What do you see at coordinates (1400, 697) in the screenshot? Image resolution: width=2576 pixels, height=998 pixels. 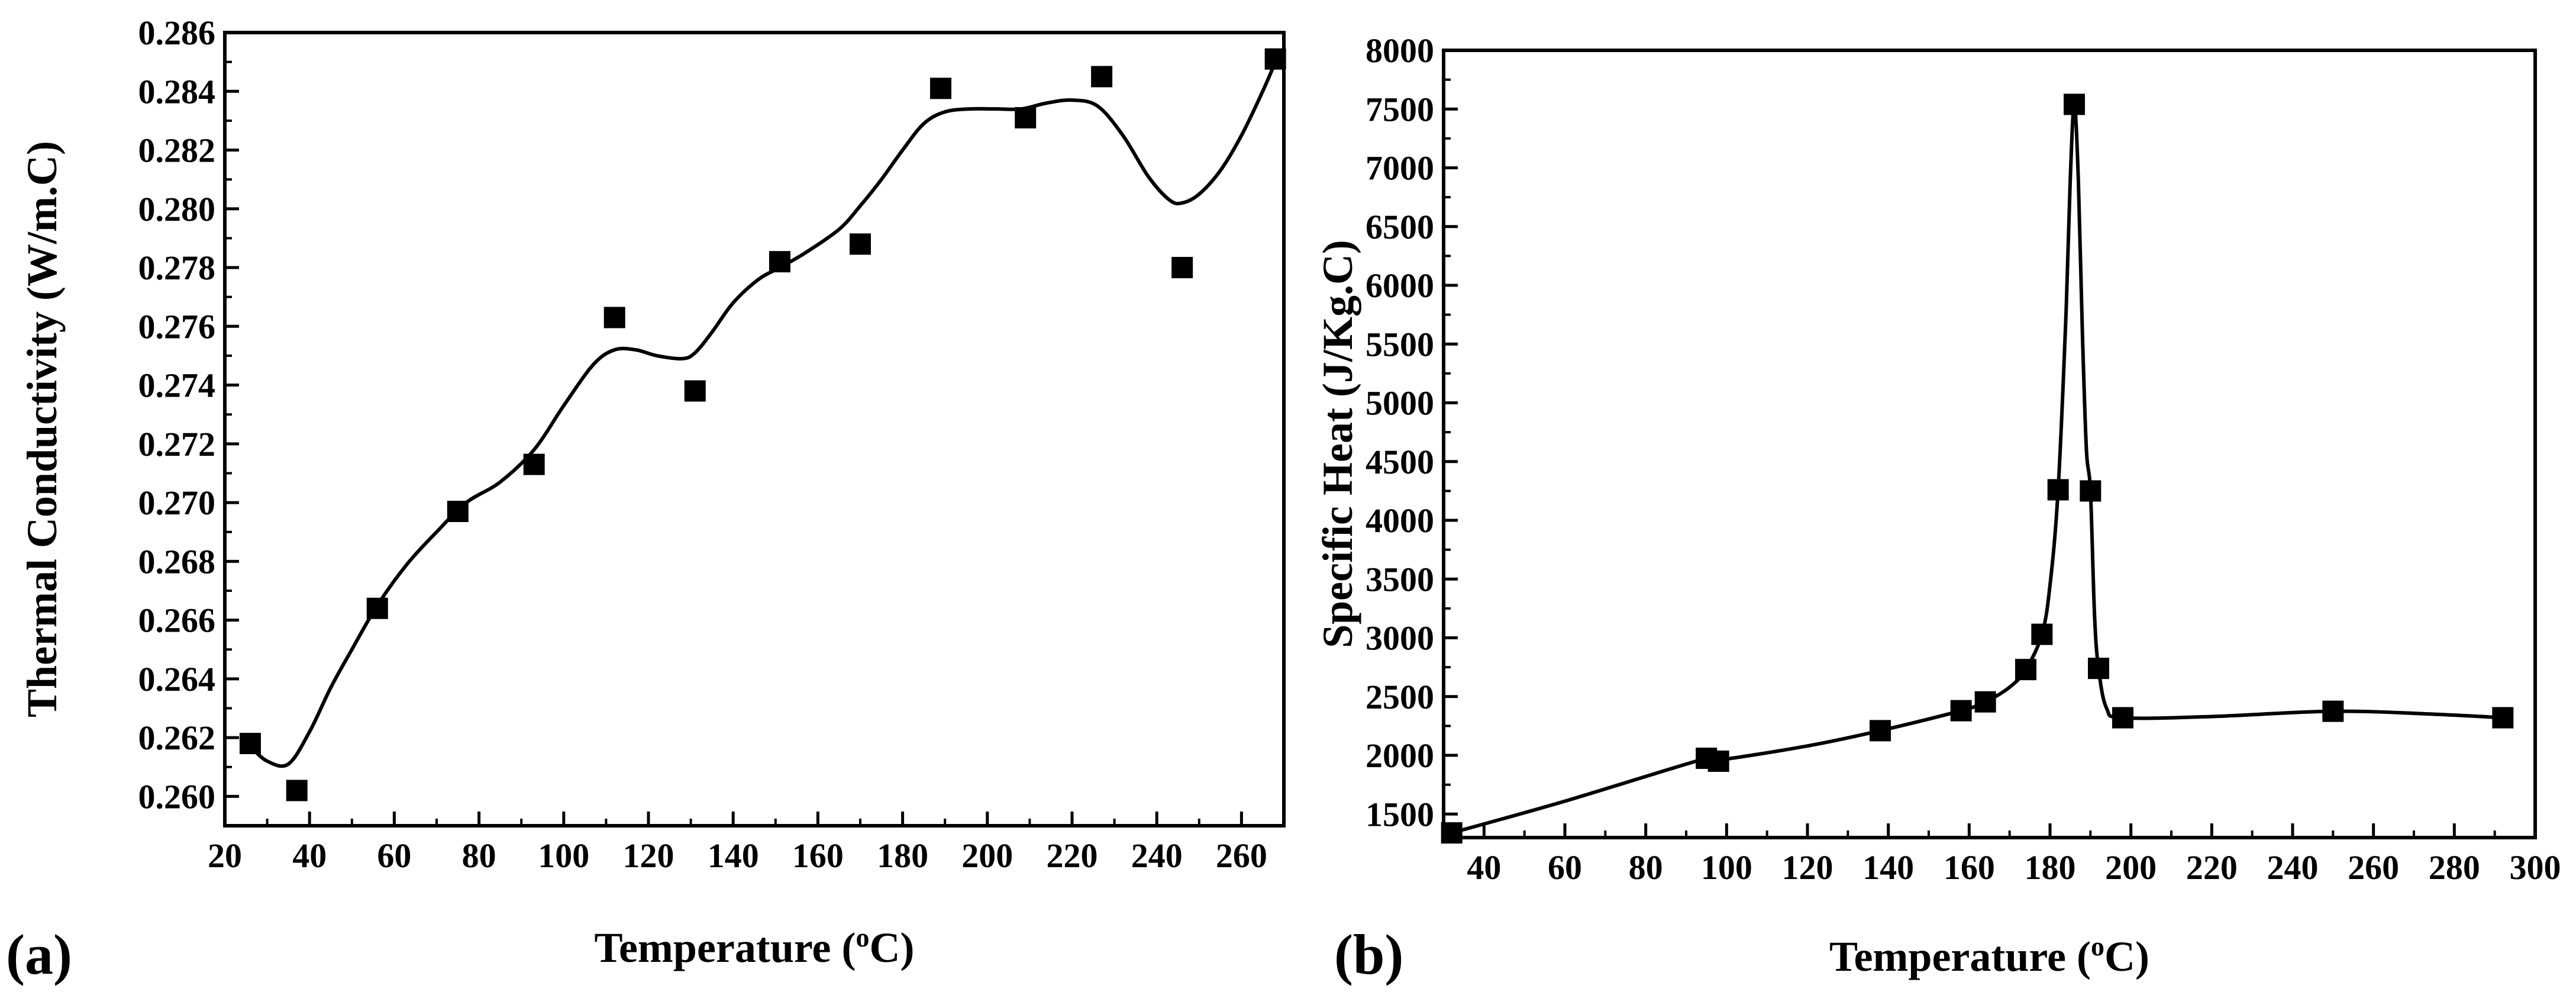 I see `y-tick-label: 2500` at bounding box center [1400, 697].